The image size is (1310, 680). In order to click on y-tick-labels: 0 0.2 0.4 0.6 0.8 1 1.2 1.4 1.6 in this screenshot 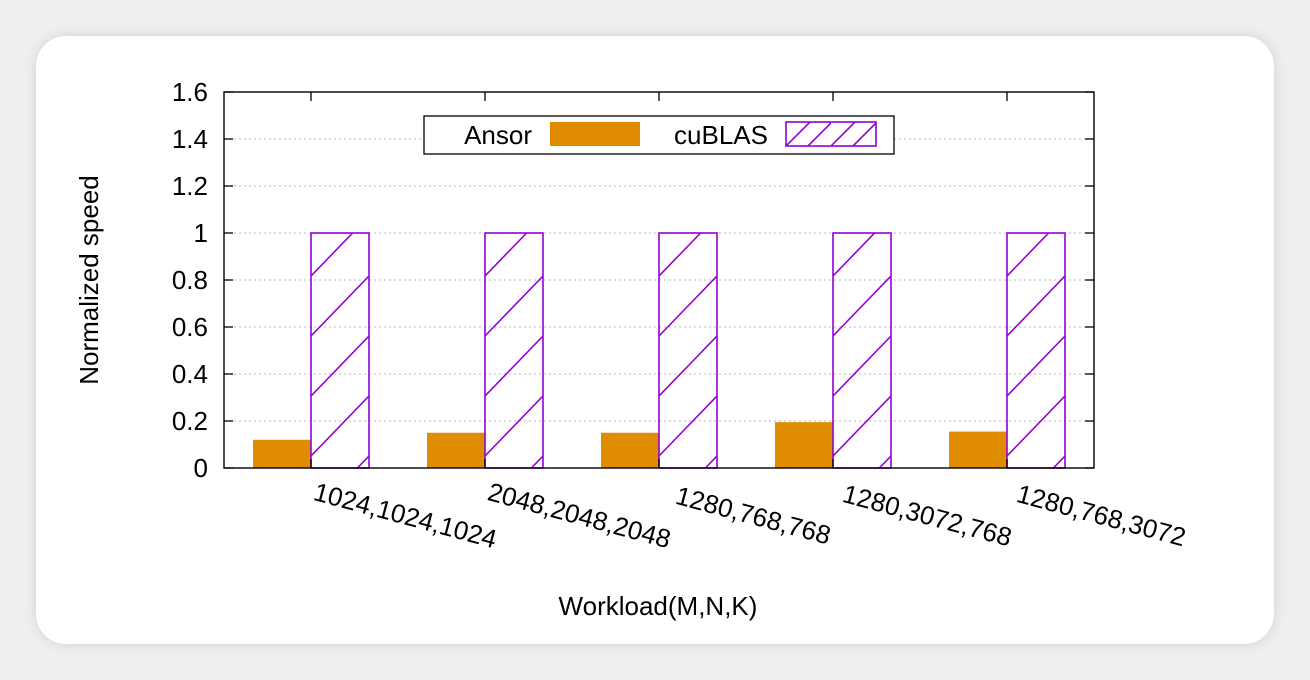, I will do `click(190, 280)`.